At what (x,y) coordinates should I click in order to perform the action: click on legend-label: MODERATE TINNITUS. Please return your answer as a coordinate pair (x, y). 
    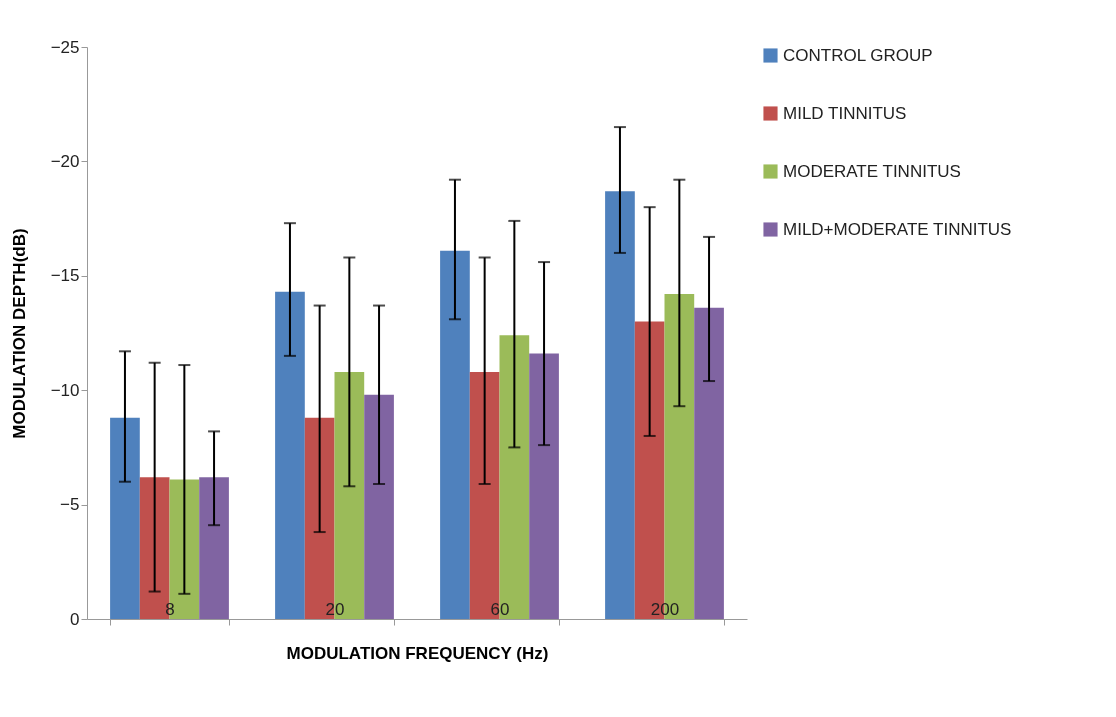
    Looking at the image, I should click on (872, 171).